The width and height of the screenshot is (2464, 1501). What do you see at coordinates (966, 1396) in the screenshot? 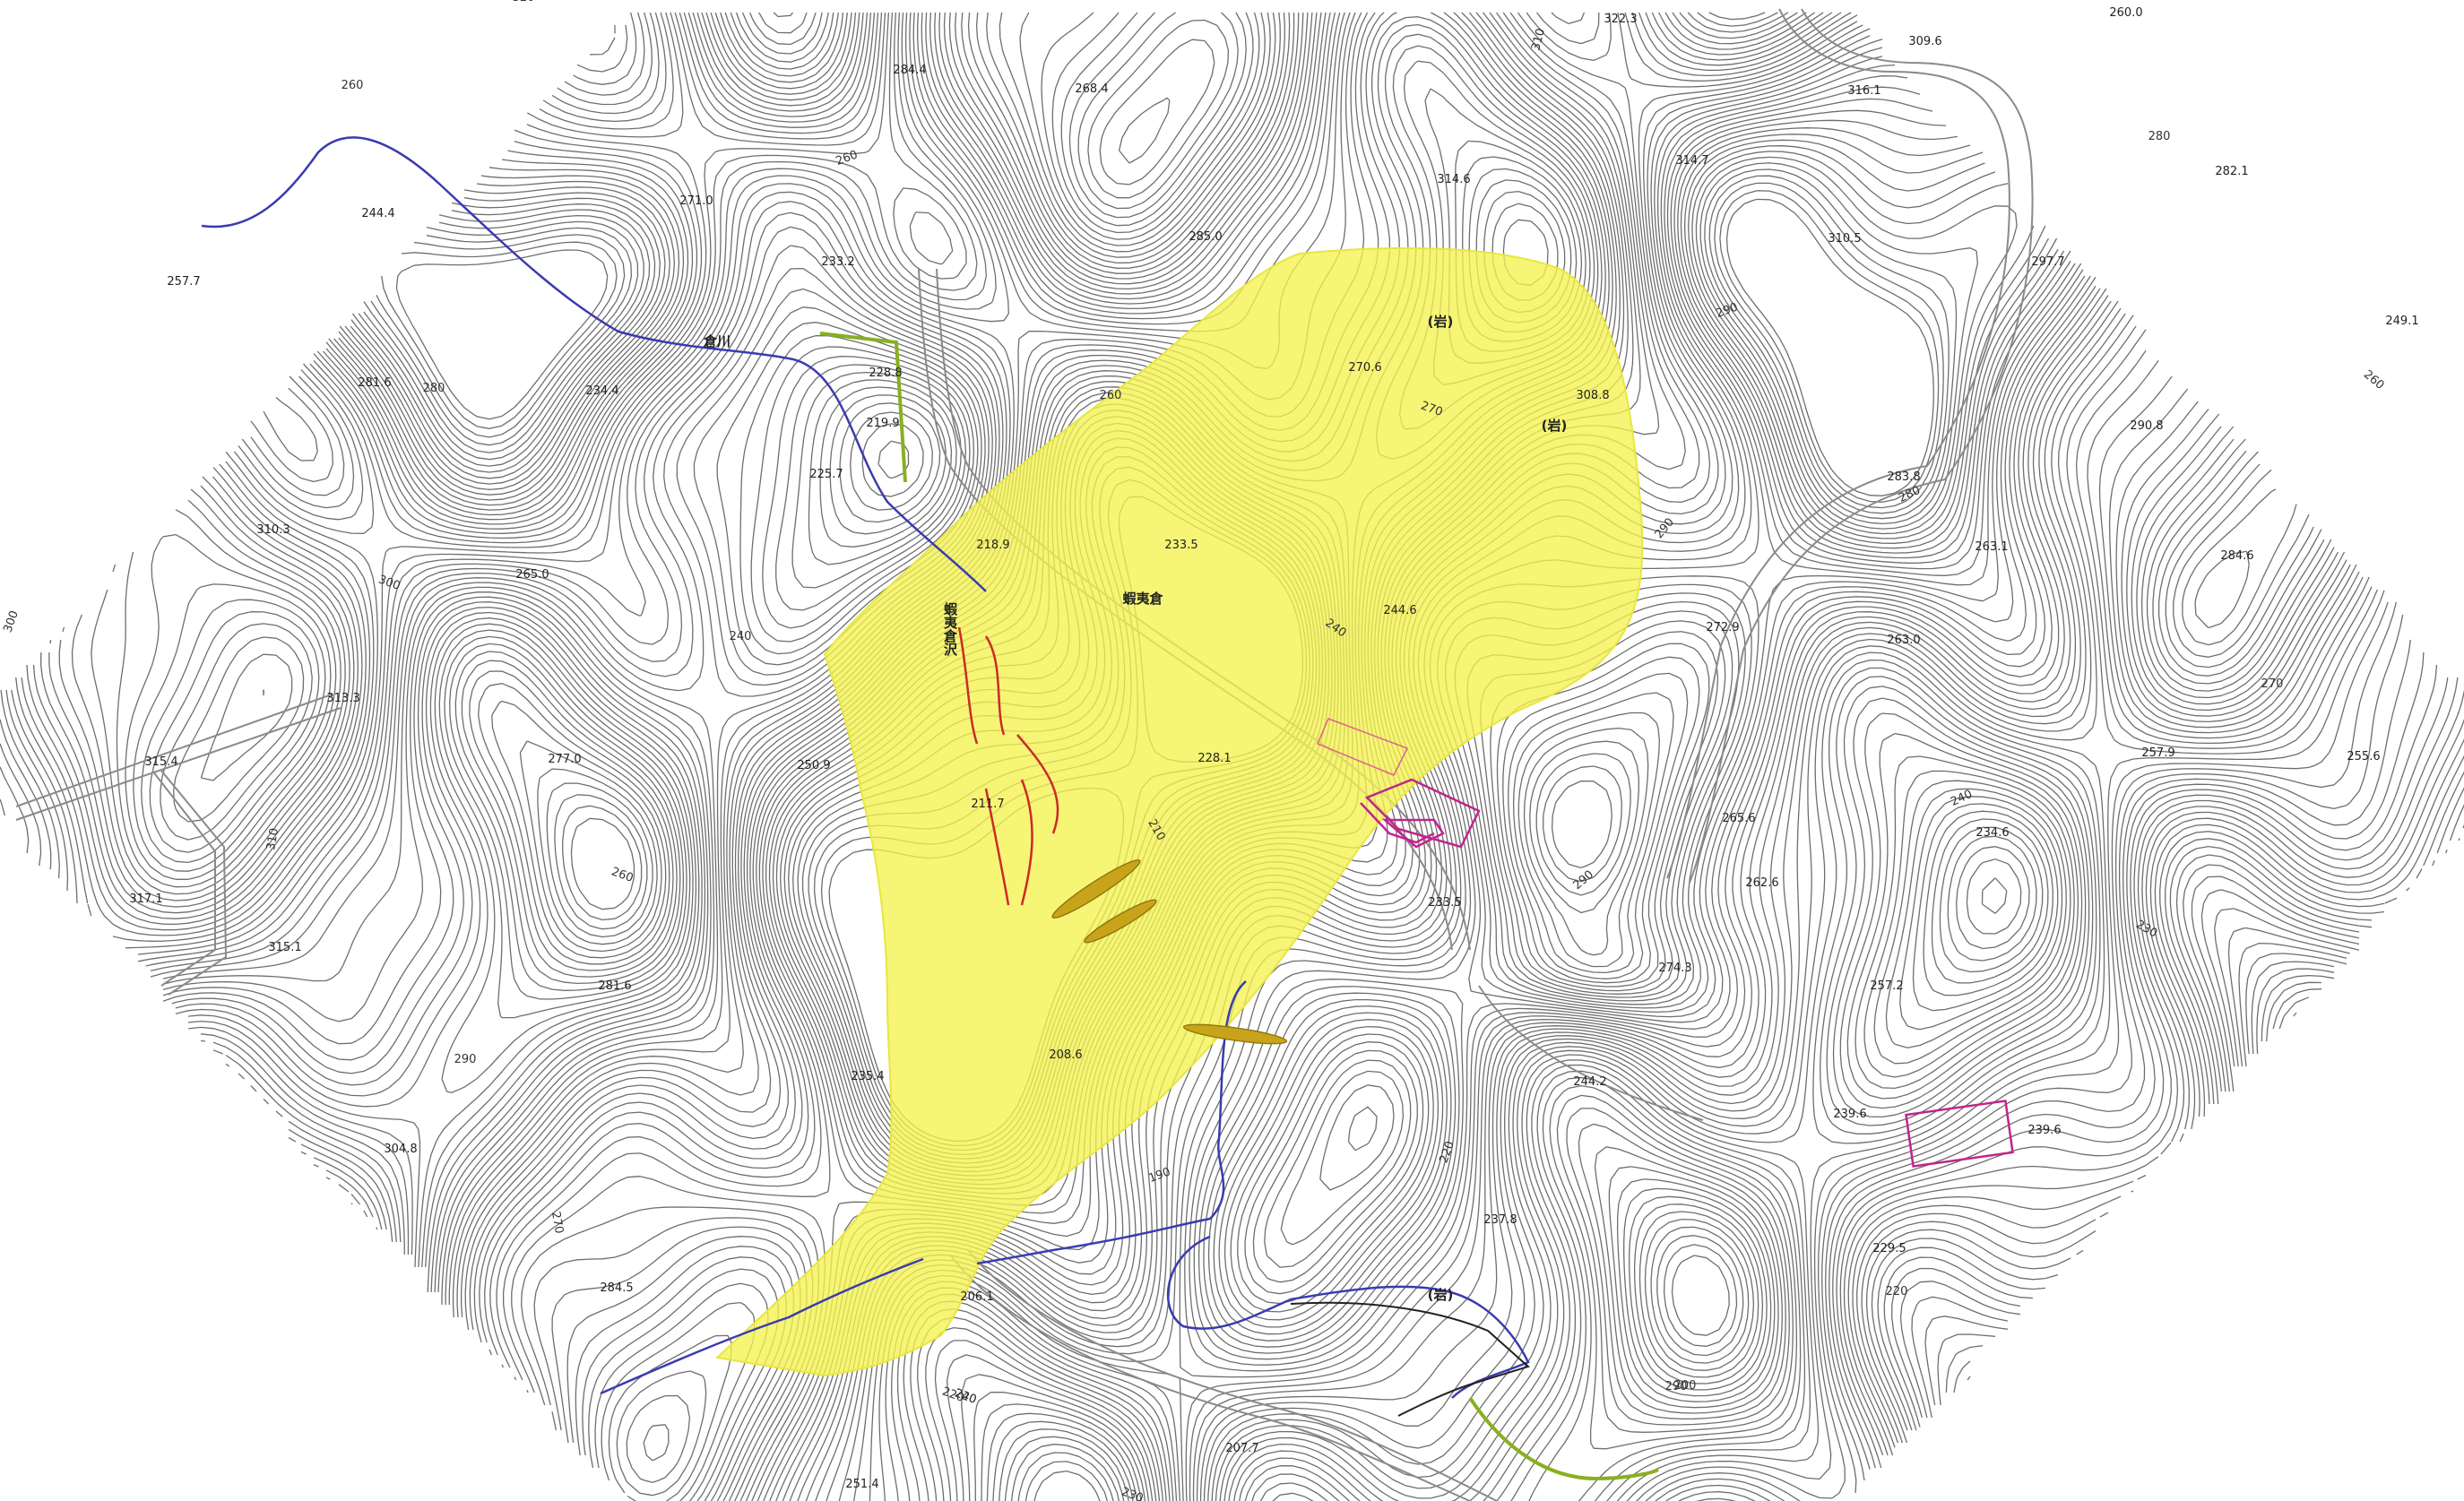
I see `contour-label: 220` at bounding box center [966, 1396].